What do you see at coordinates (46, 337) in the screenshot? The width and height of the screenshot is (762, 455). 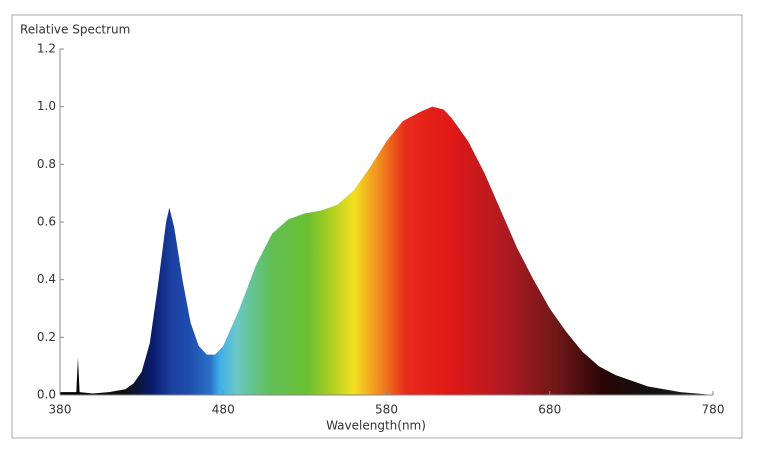 I see `y-tick-label: 0.2` at bounding box center [46, 337].